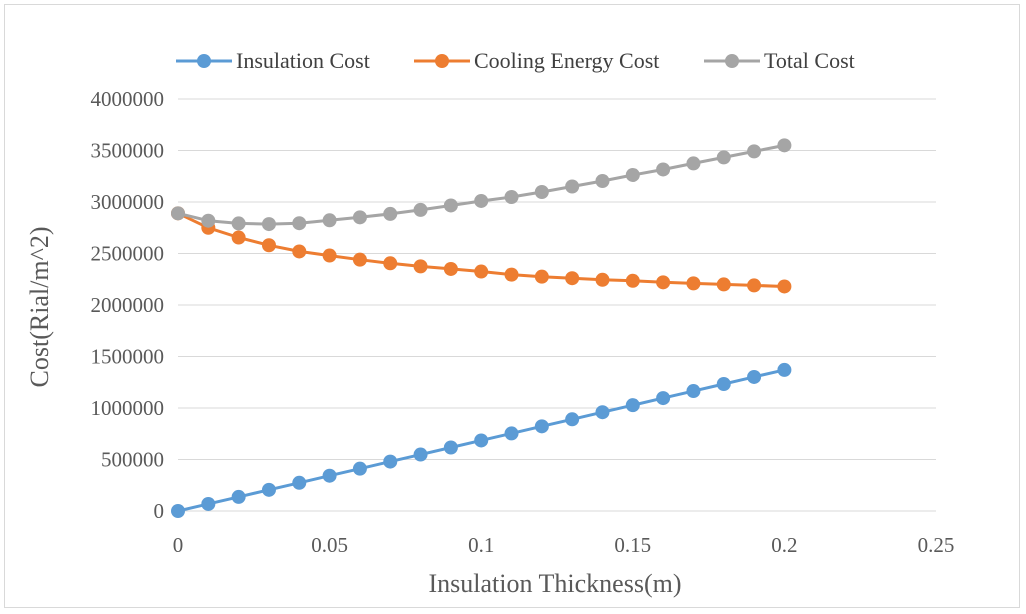  Describe the element at coordinates (128, 408) in the screenshot. I see `y-tick-label: 1000000` at that location.